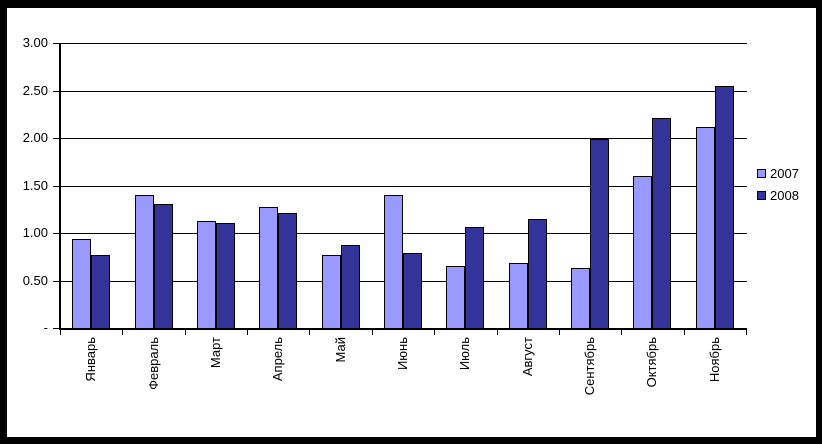 This screenshot has height=444, width=822. Describe the element at coordinates (35, 90) in the screenshot. I see `y-axis-label: 2.50` at that location.